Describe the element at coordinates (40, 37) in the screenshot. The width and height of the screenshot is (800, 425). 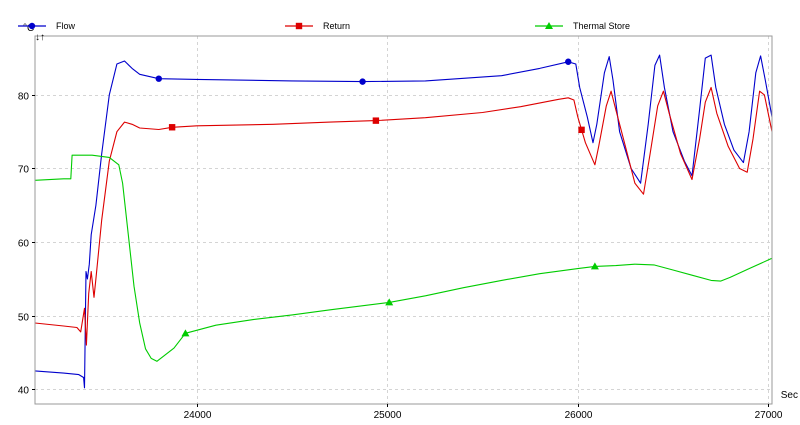
I see `axis-origin-arrows-icon: ↓↑` at that location.